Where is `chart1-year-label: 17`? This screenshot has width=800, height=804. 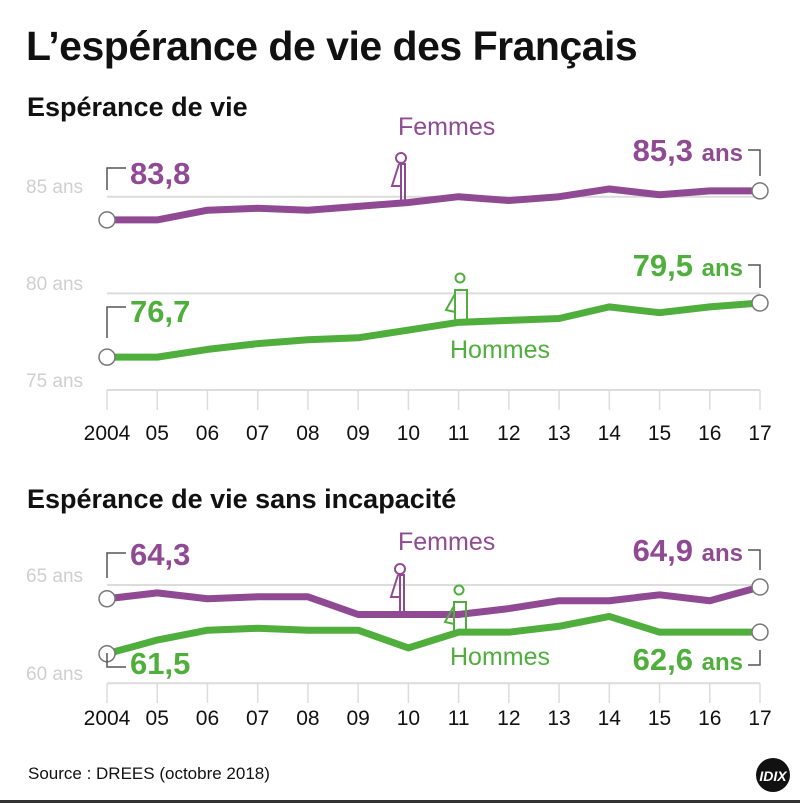
chart1-year-label: 17 is located at coordinates (760, 433).